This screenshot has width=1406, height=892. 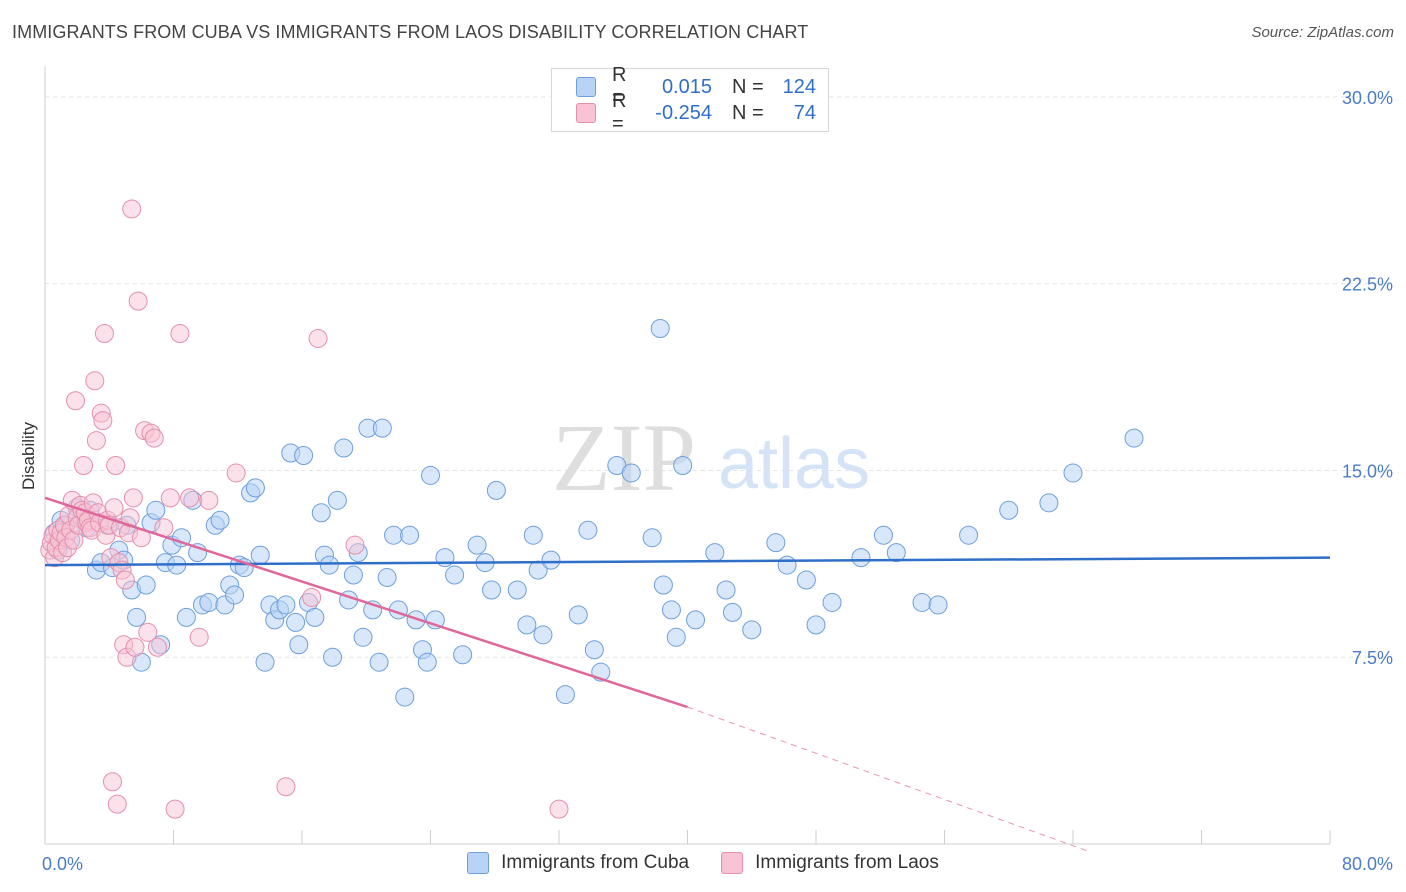 I want to click on trend-line-laos, so click(x=366, y=602).